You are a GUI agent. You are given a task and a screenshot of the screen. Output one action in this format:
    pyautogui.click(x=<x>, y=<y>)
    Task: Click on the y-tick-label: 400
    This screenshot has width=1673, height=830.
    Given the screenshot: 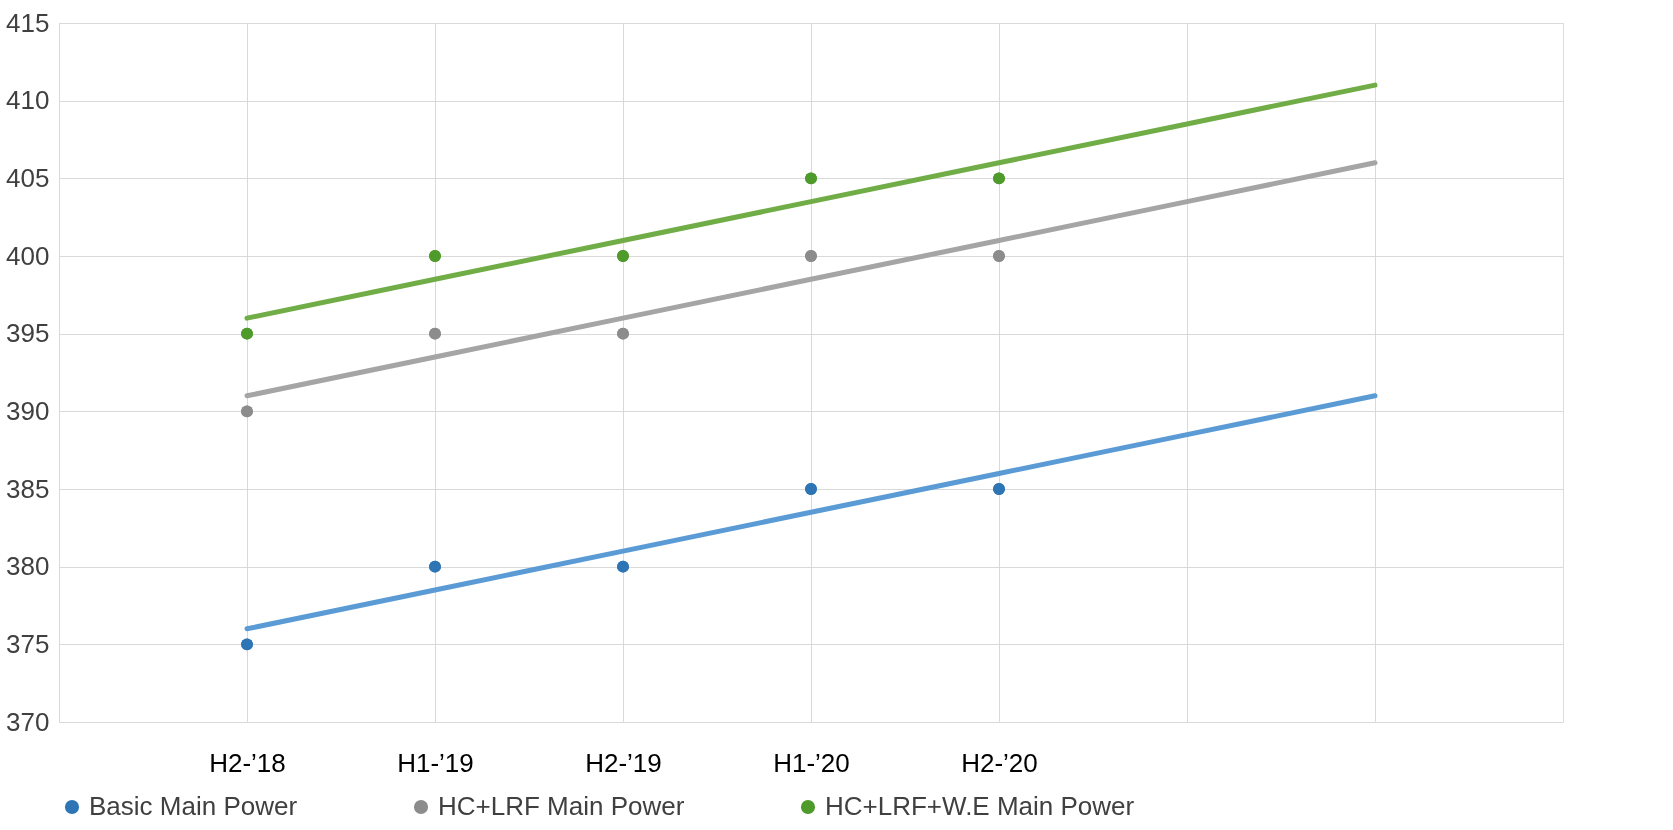 What is the action you would take?
    pyautogui.click(x=28, y=255)
    